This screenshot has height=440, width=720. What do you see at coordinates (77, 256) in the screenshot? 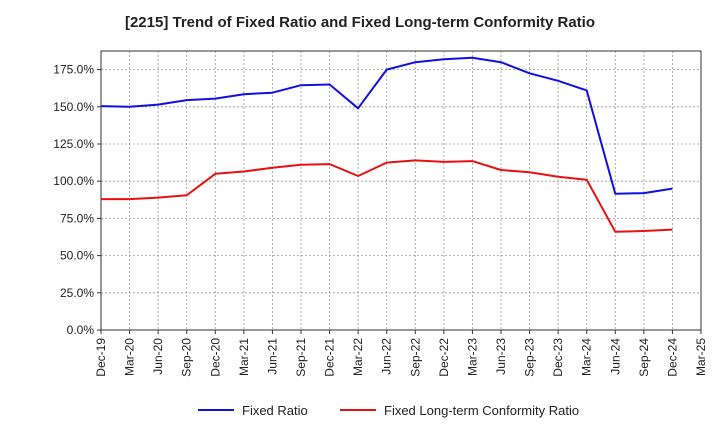
I see `y-tick-label: 50.0%` at bounding box center [77, 256].